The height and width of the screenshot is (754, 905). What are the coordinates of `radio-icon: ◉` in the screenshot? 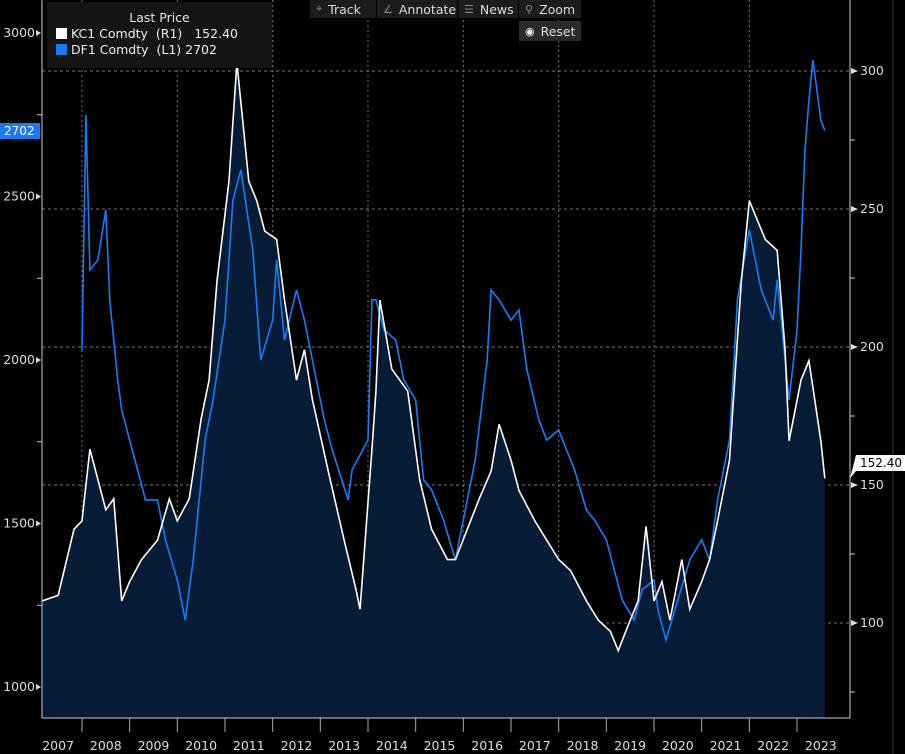 It's located at (530, 31).